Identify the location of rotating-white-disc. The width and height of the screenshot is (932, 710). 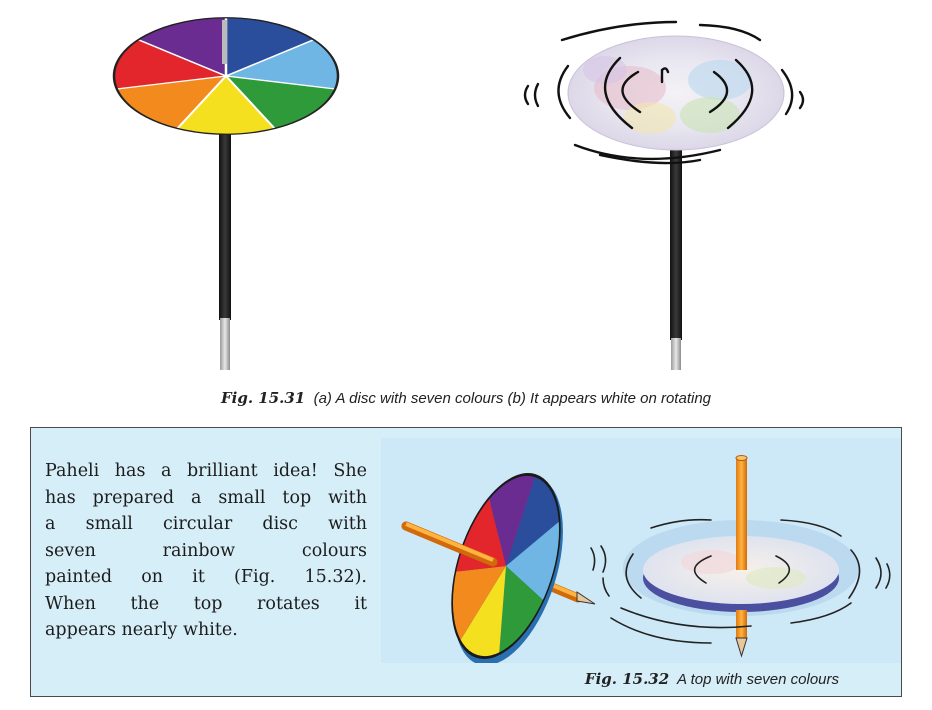
(664, 195).